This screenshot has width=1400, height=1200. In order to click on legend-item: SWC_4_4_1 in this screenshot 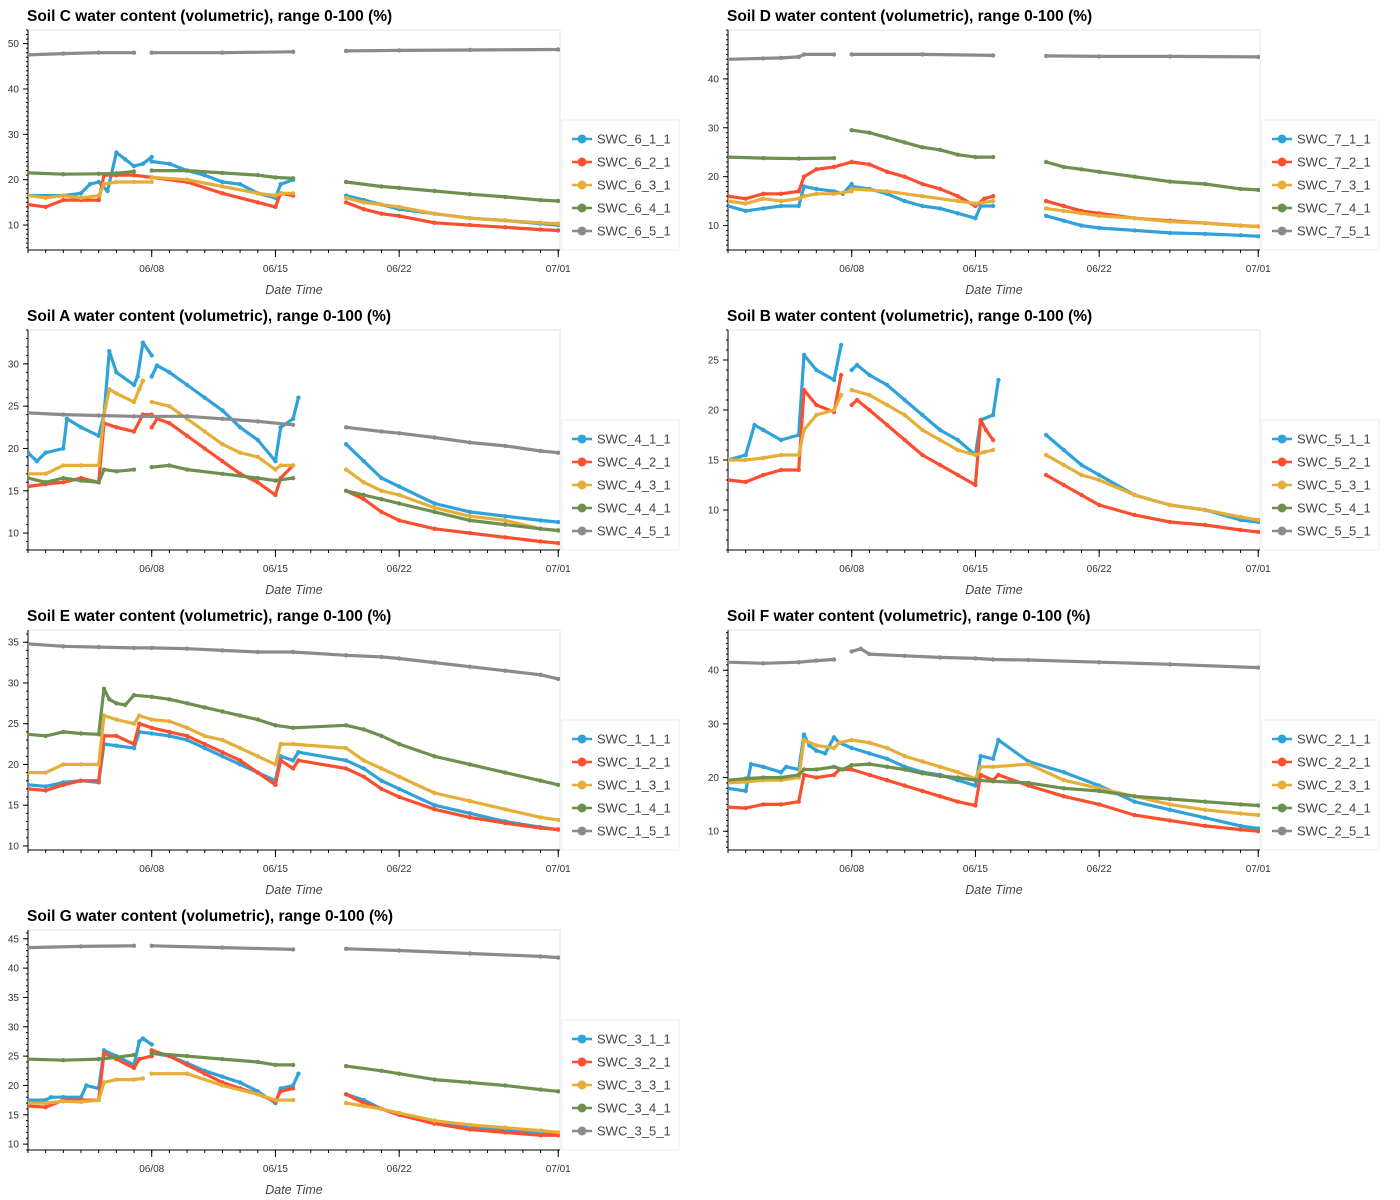, I will do `click(621, 508)`.